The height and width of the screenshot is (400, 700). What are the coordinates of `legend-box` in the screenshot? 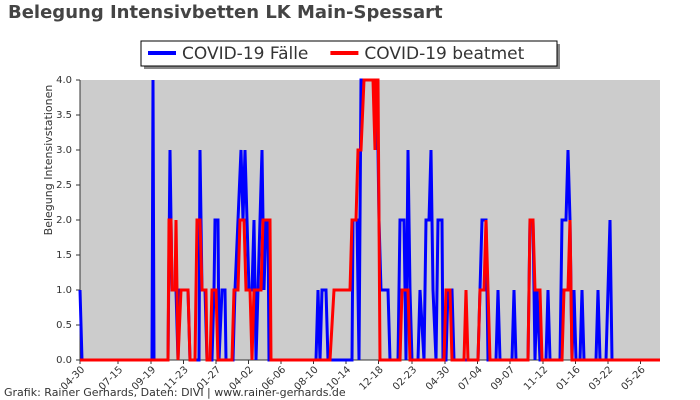 It's located at (349, 53).